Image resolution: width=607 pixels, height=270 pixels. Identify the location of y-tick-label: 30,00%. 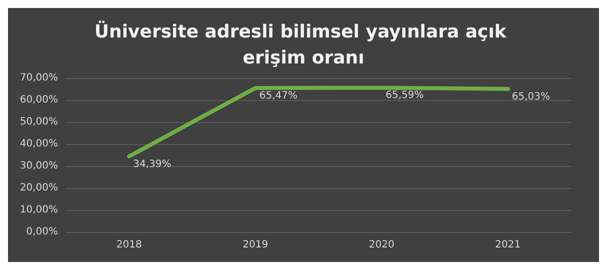
(39, 166).